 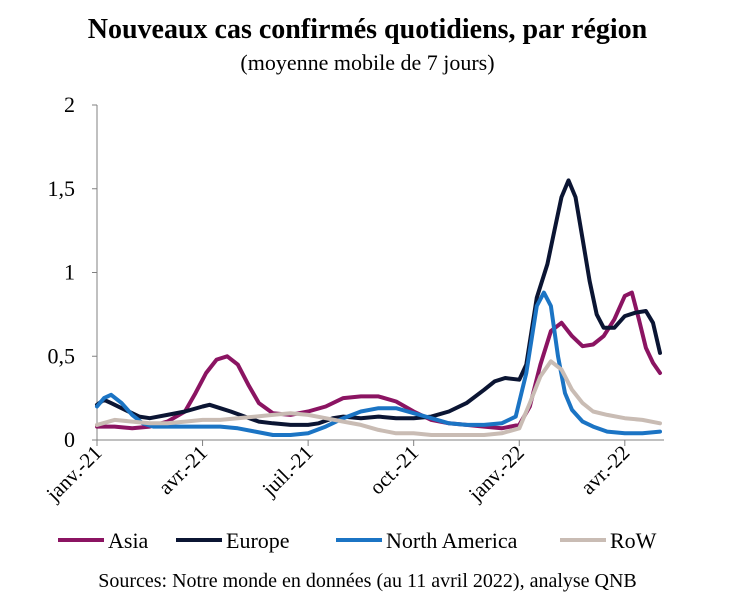 What do you see at coordinates (69, 272) in the screenshot?
I see `y-tick-label: 1` at bounding box center [69, 272].